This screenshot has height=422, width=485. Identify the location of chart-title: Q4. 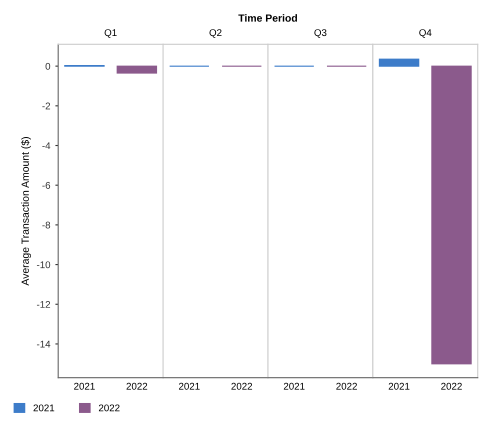
(425, 33).